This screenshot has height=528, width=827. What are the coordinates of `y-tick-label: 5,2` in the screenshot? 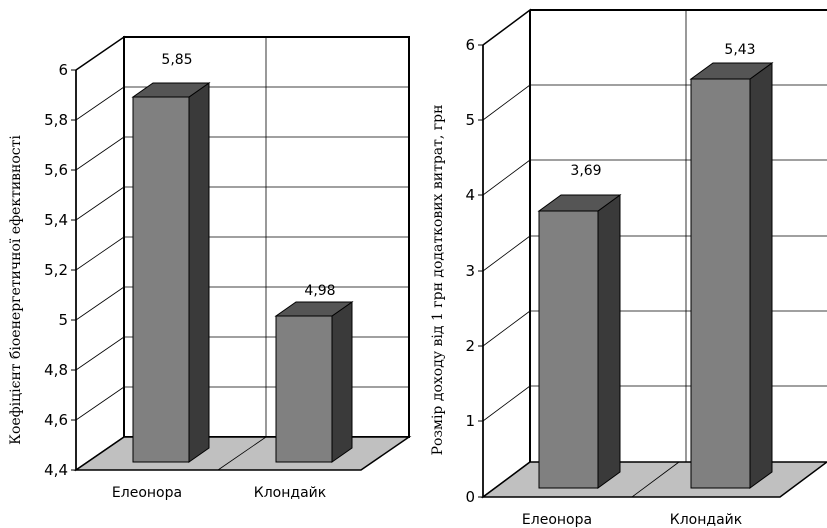 It's located at (56, 270).